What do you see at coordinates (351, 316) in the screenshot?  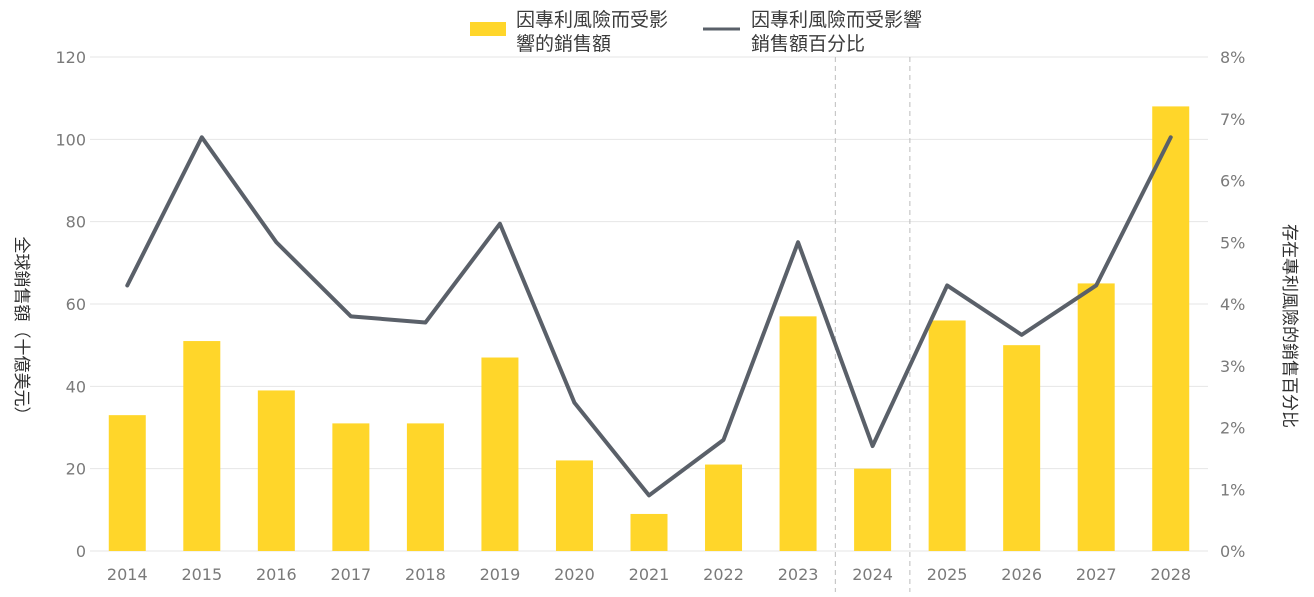 I see `line-point-2017` at bounding box center [351, 316].